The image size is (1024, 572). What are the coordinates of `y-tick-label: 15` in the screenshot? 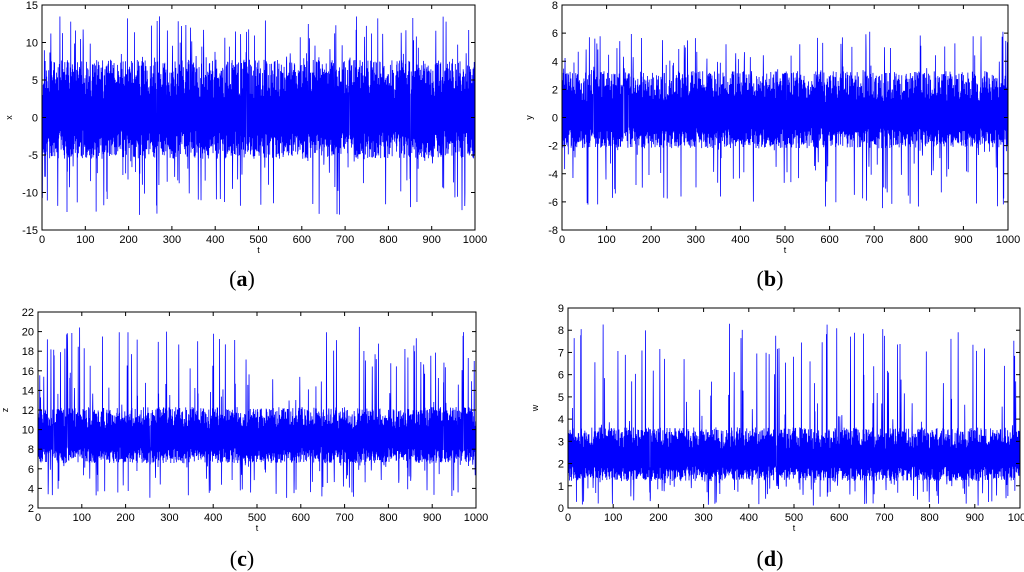 It's located at (32, 6).